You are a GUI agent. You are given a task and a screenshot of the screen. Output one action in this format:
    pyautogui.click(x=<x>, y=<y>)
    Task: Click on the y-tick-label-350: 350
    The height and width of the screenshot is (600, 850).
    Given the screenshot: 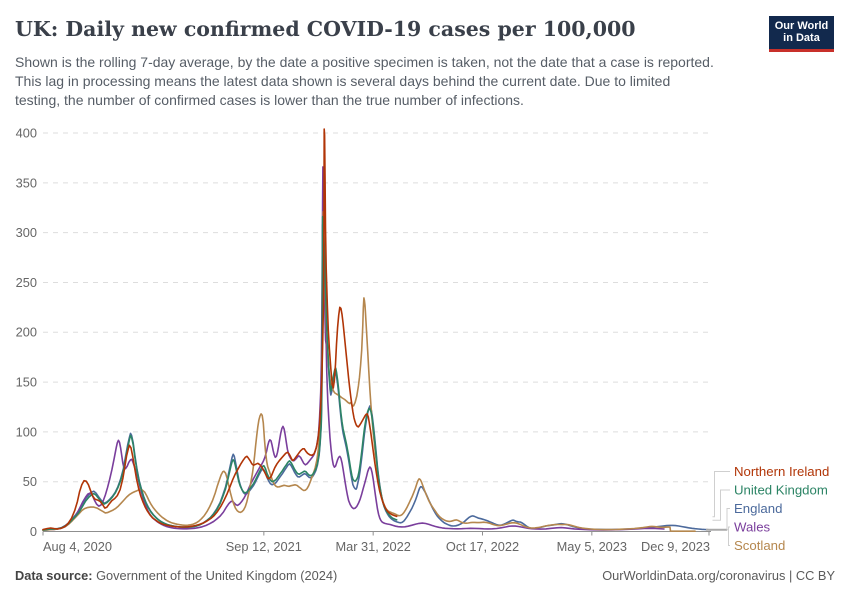 What is the action you would take?
    pyautogui.click(x=26, y=182)
    